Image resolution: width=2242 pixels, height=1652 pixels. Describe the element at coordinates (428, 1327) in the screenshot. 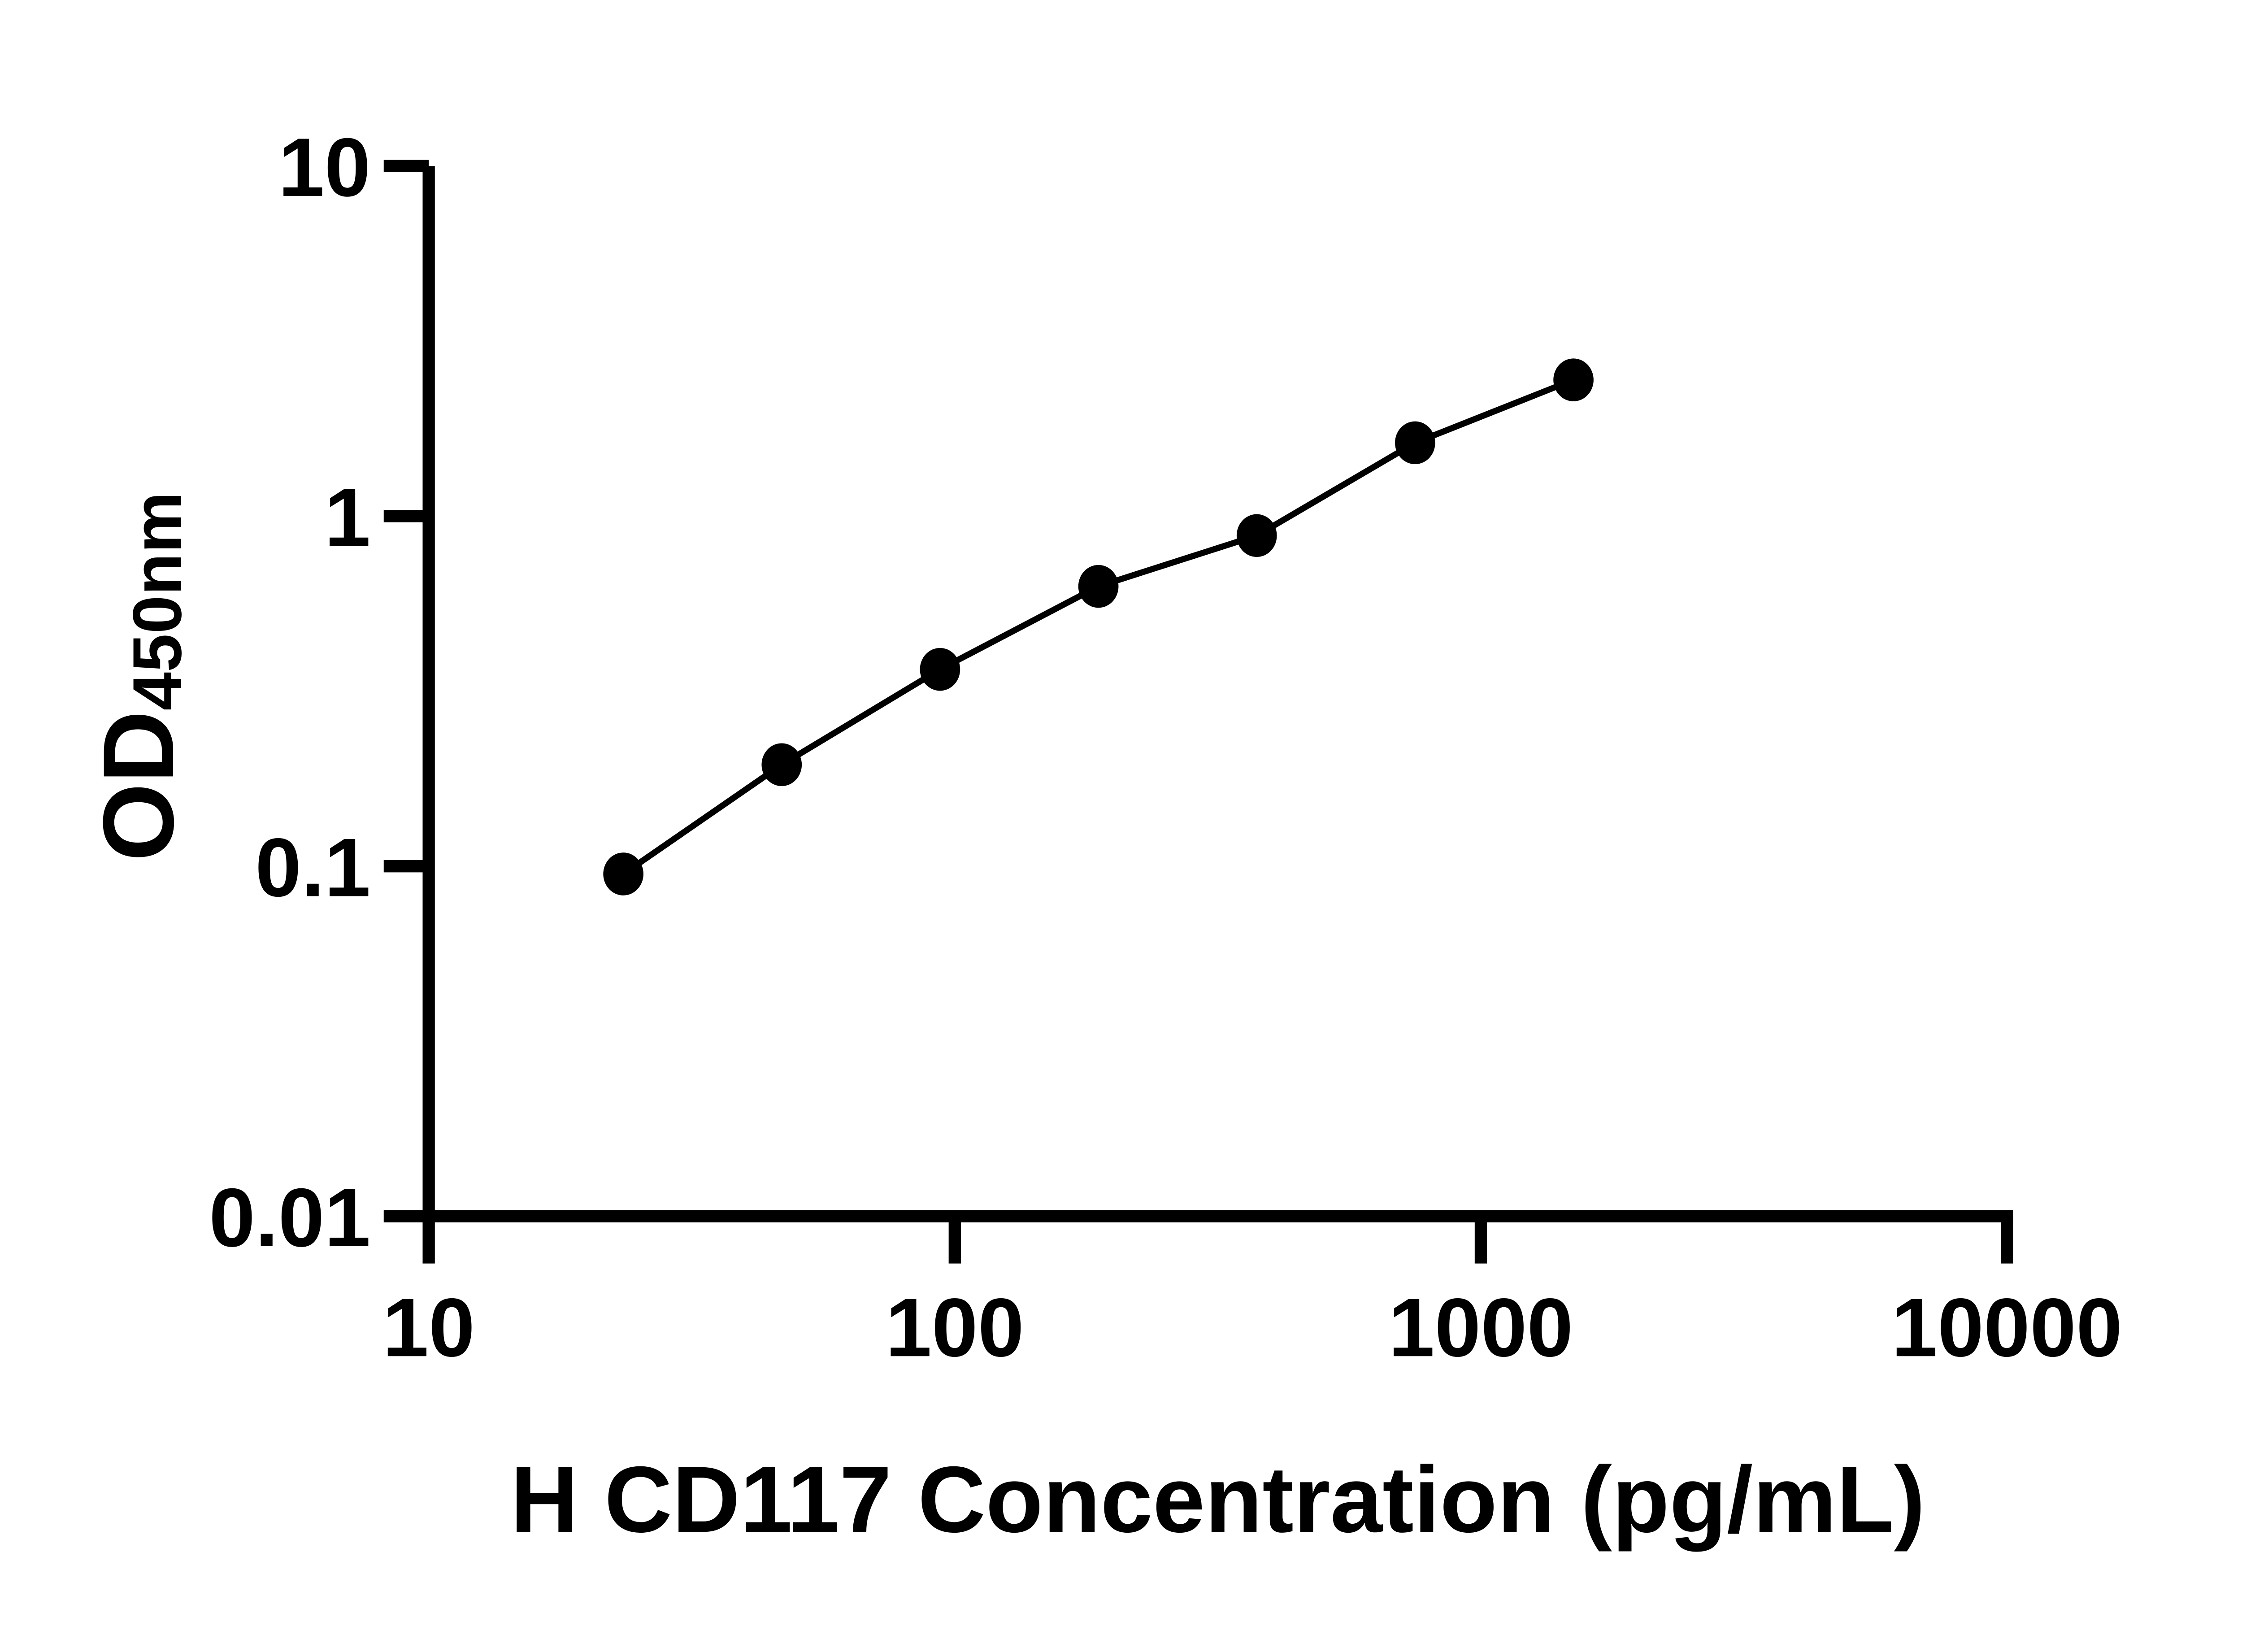

I see `x-axis-tick-label: 10` at that location.